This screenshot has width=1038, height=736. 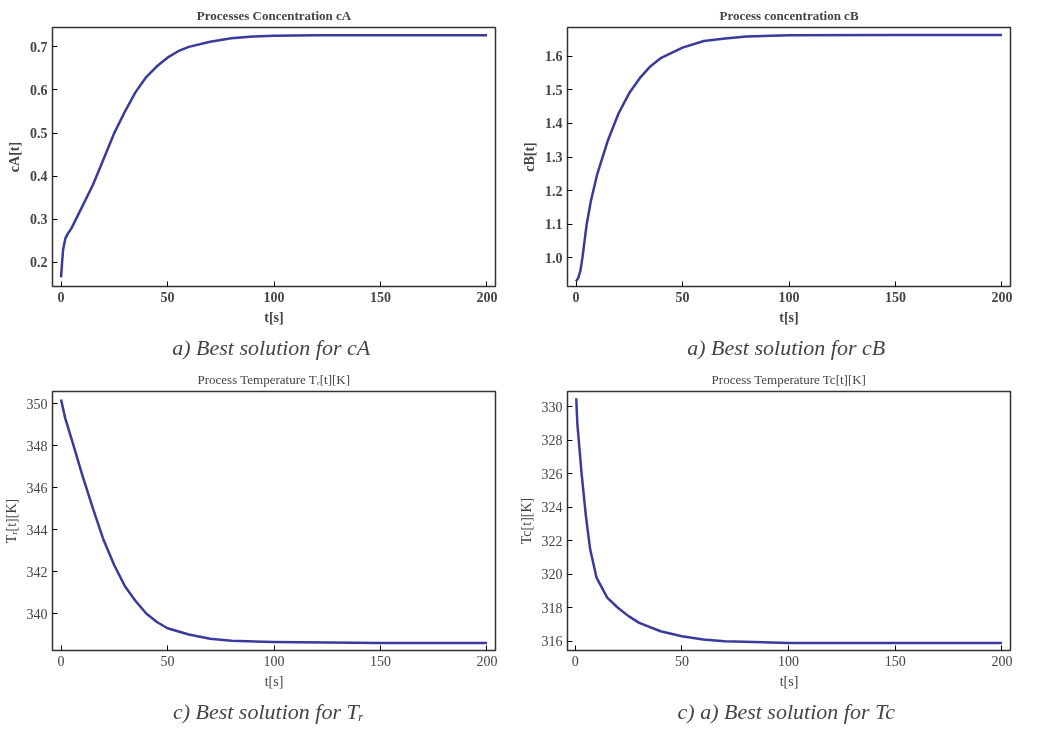 What do you see at coordinates (554, 258) in the screenshot?
I see `y-tick-label: 1.0` at bounding box center [554, 258].